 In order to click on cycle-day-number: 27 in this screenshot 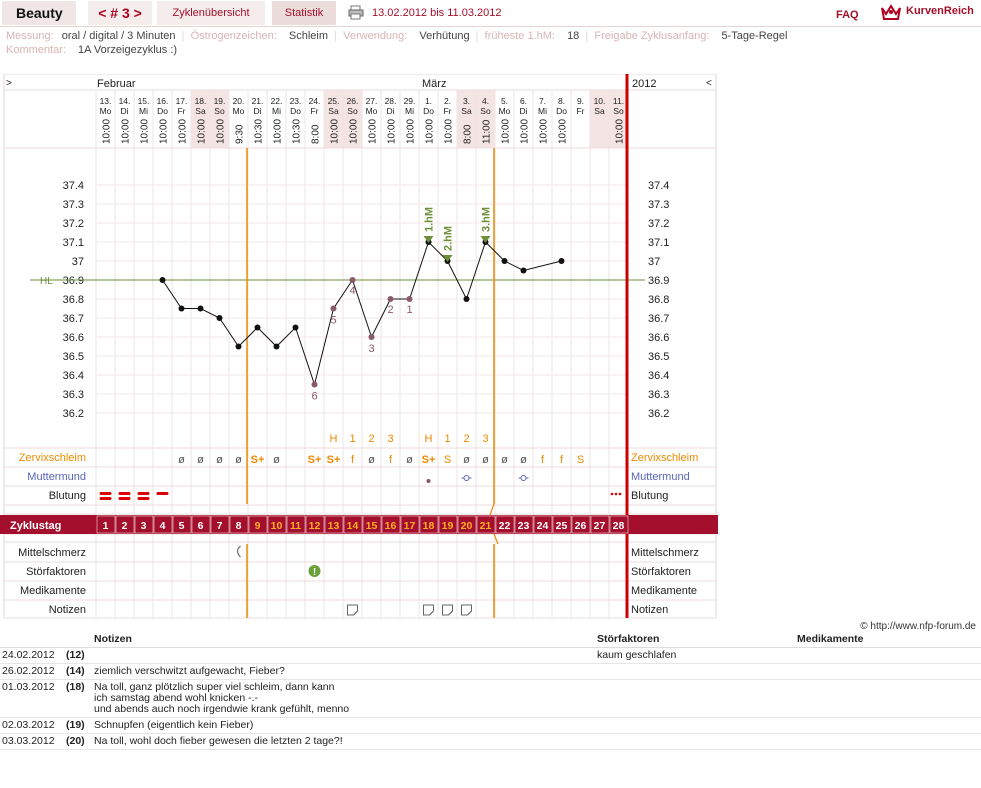, I will do `click(600, 526)`.